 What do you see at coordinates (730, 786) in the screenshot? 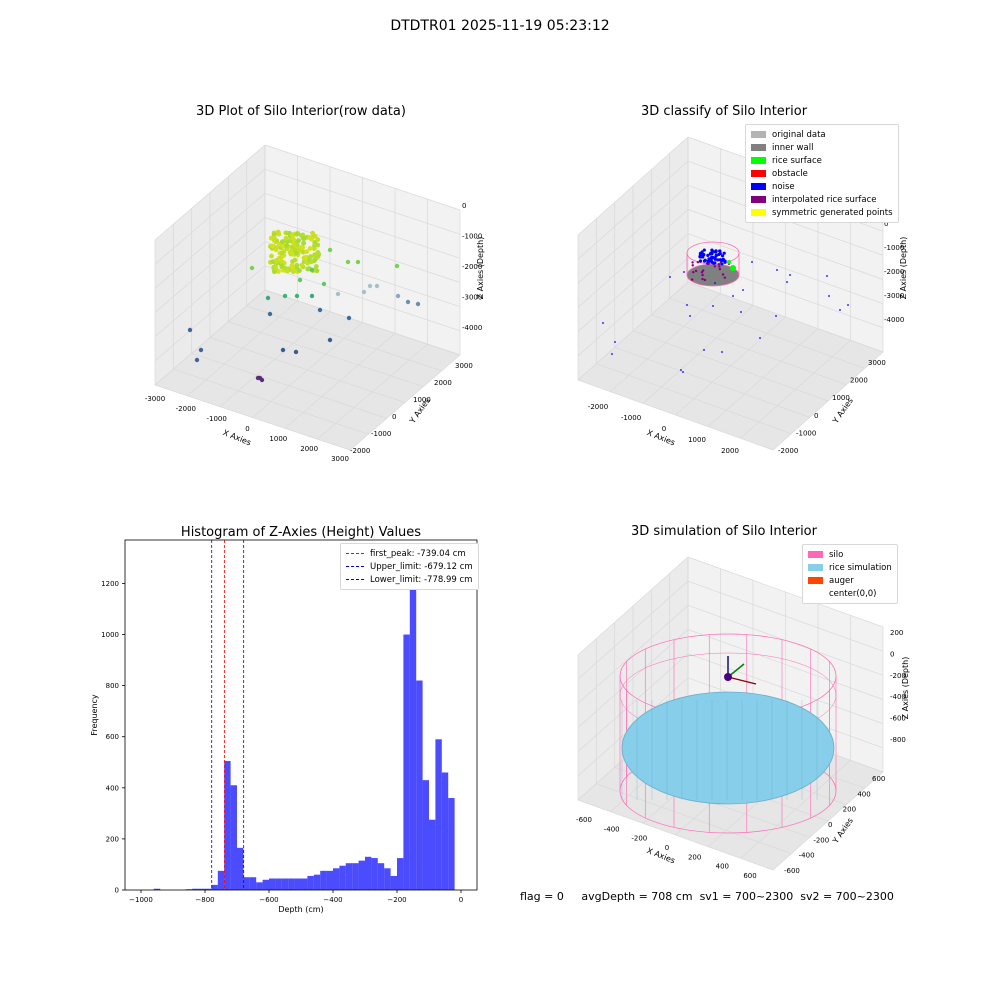
I see `sim-floor-pane` at bounding box center [730, 786].